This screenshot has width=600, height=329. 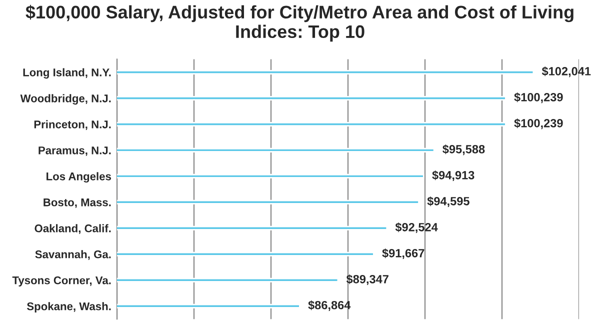 What do you see at coordinates (448, 202) in the screenshot?
I see `data-label: $94,595` at bounding box center [448, 202].